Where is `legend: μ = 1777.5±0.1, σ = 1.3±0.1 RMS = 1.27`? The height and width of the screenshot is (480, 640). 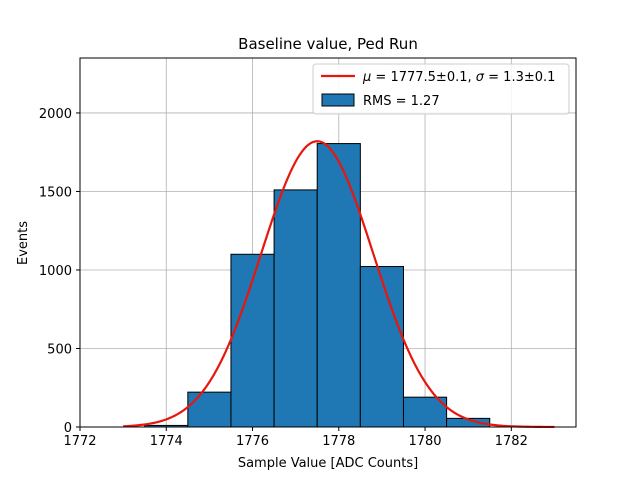
legend: μ = 1777.5±0.1, σ = 1.3±0.1 RMS = 1.27 is located at coordinates (441, 89).